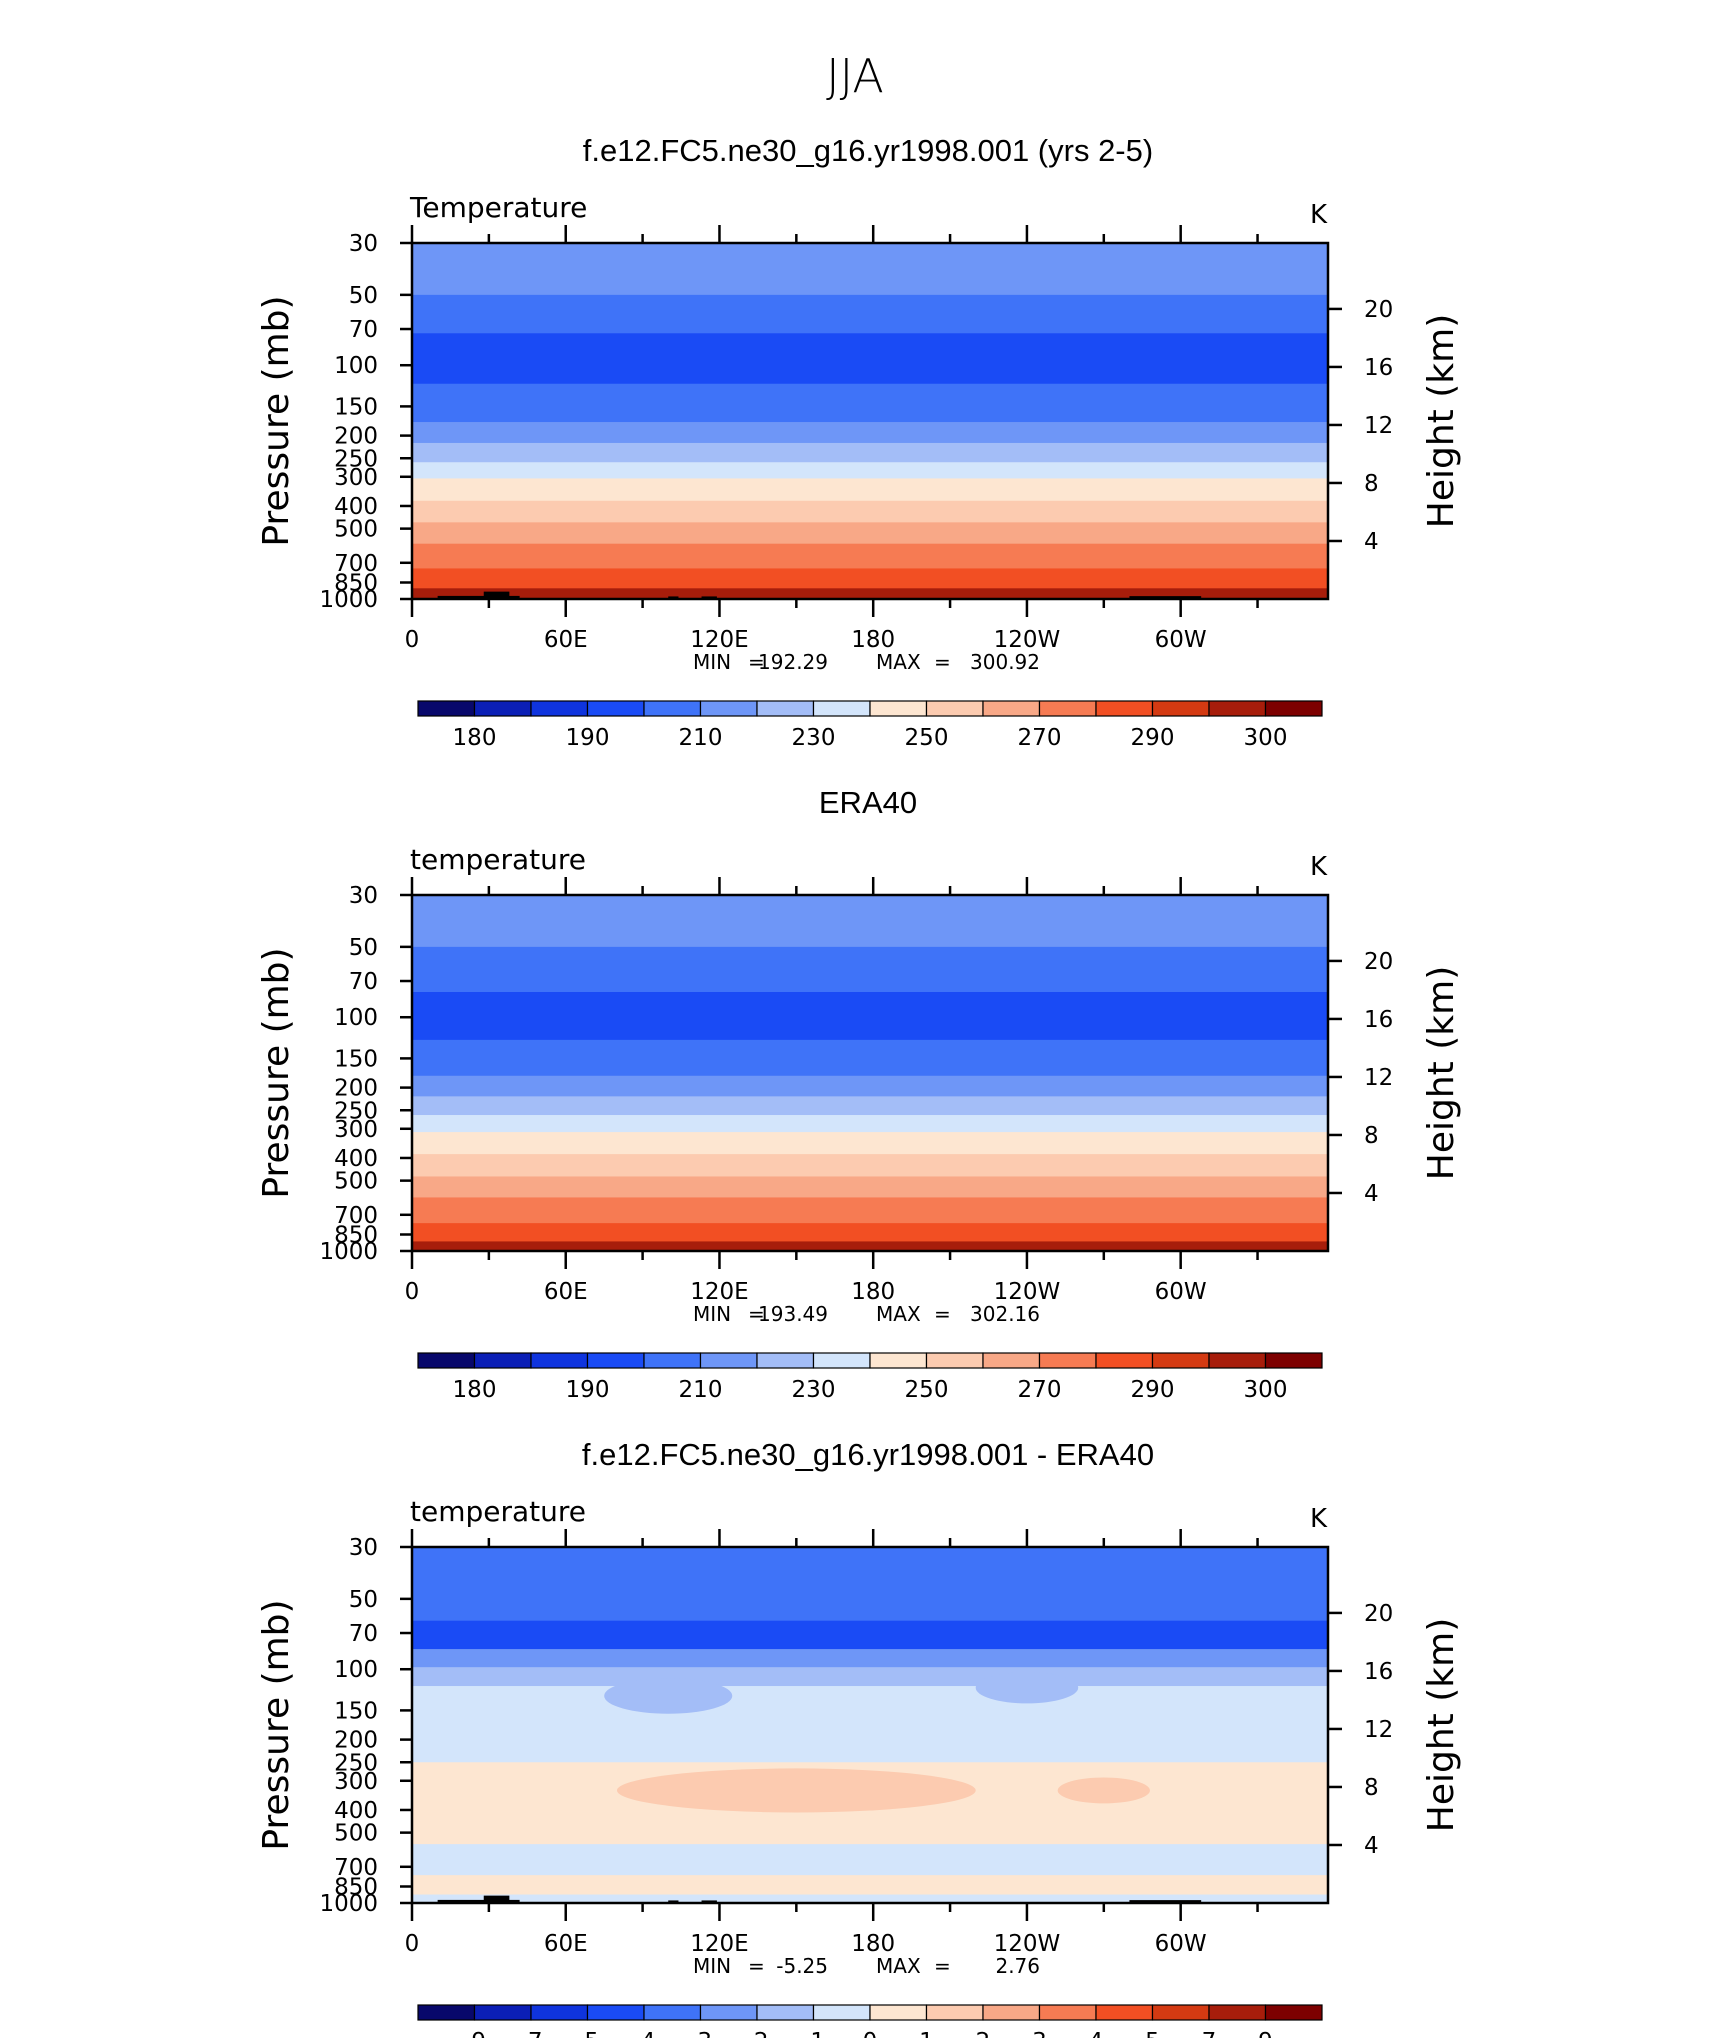 The height and width of the screenshot is (2038, 1710). Describe the element at coordinates (1096, 2033) in the screenshot. I see `colorbar-label: 4` at that location.